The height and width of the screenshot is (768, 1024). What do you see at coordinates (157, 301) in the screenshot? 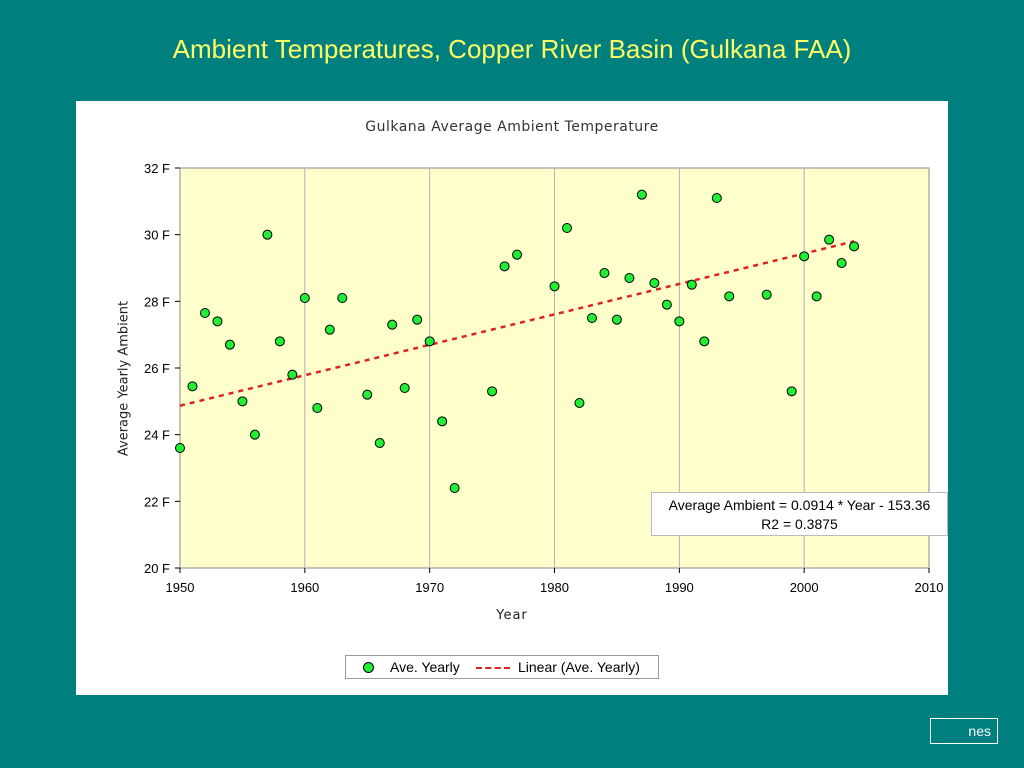
I see `y-tick-label: 28 F` at bounding box center [157, 301].